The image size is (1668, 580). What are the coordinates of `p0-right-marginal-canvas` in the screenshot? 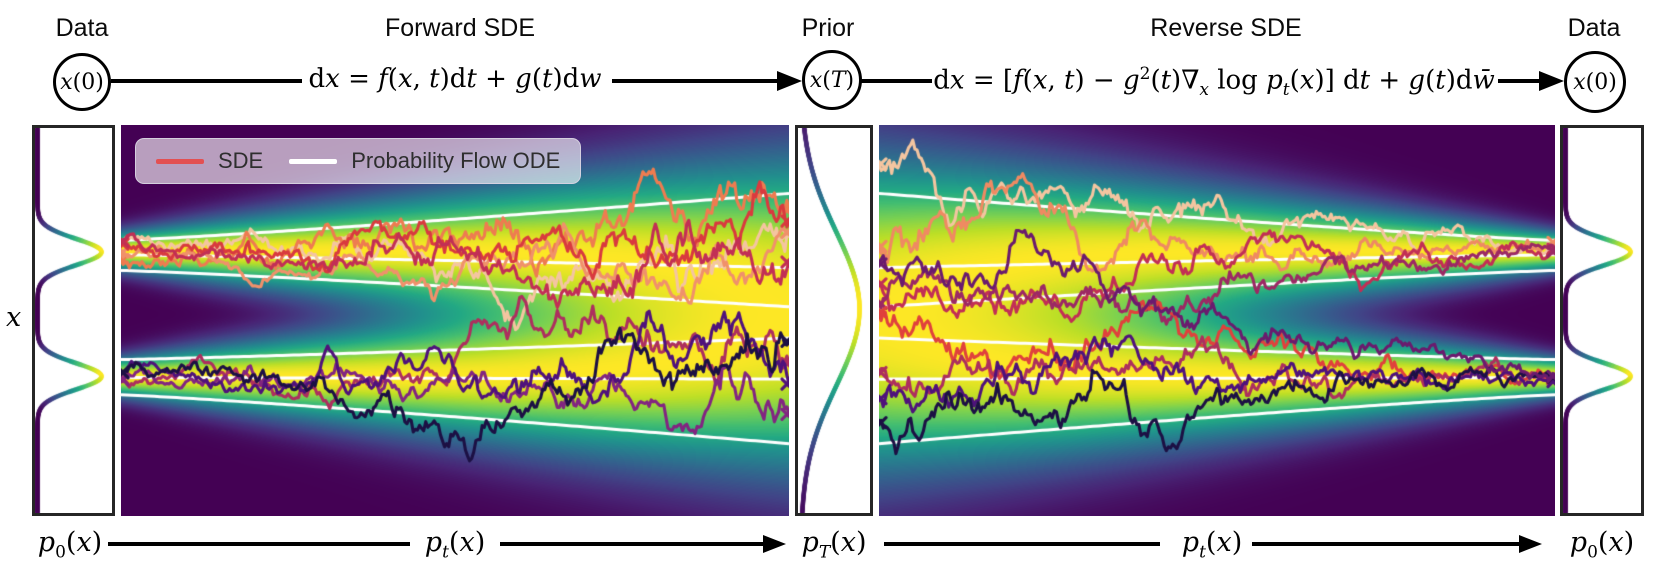 It's located at (1602, 320).